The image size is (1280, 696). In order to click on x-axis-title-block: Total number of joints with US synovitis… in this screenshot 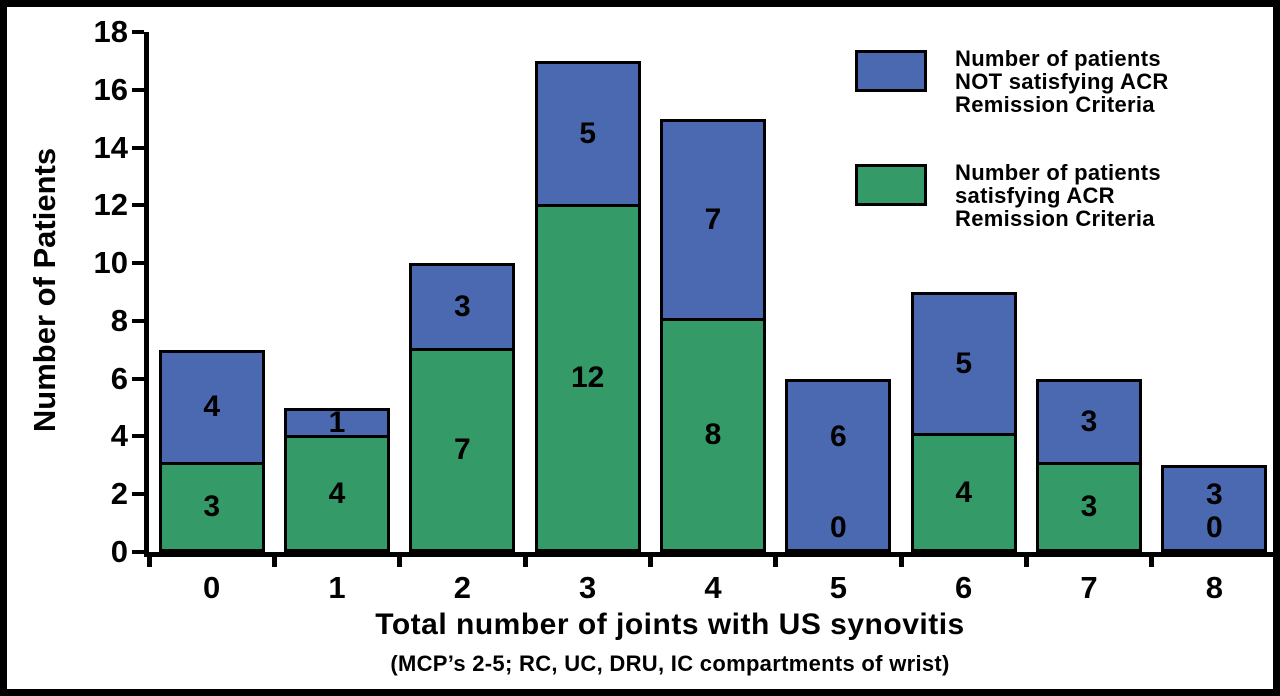, I will do `click(651, 642)`.